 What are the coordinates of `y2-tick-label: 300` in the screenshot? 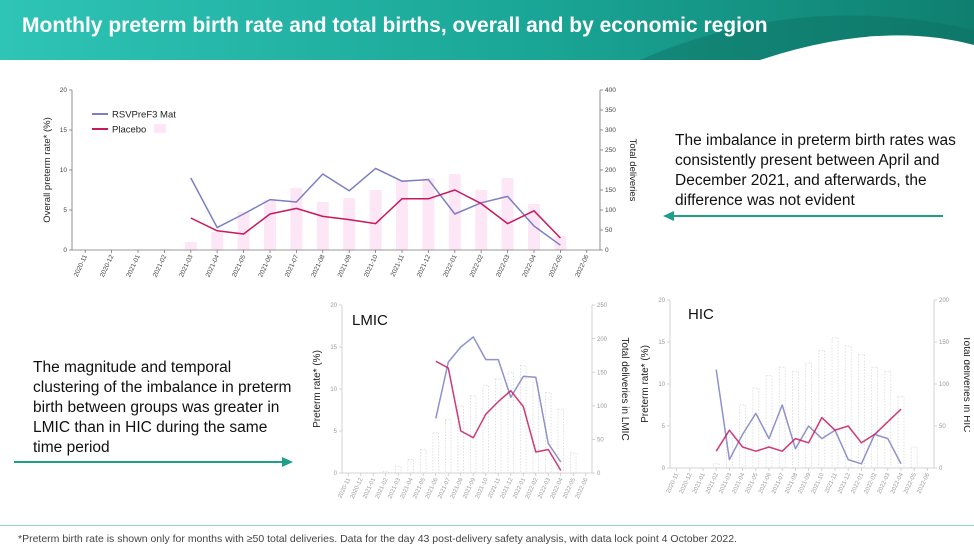 It's located at (610, 130).